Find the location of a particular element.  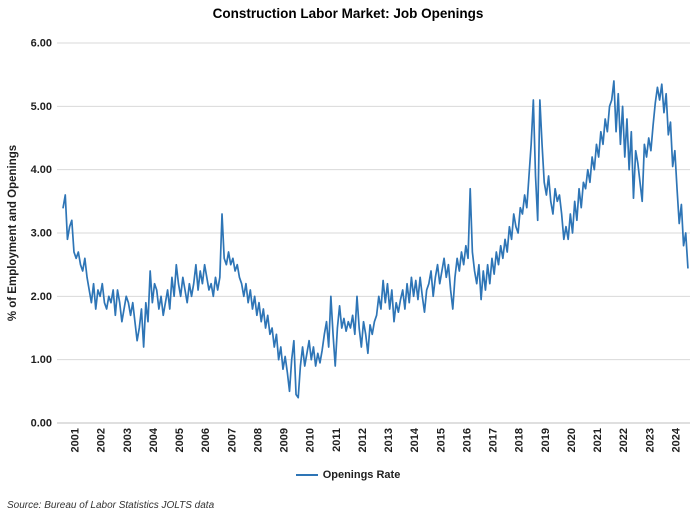

y-axis-tick-labels: 0.00 1.00 2.00 3.00 4.00 5.00 6.00 is located at coordinates (41, 234).